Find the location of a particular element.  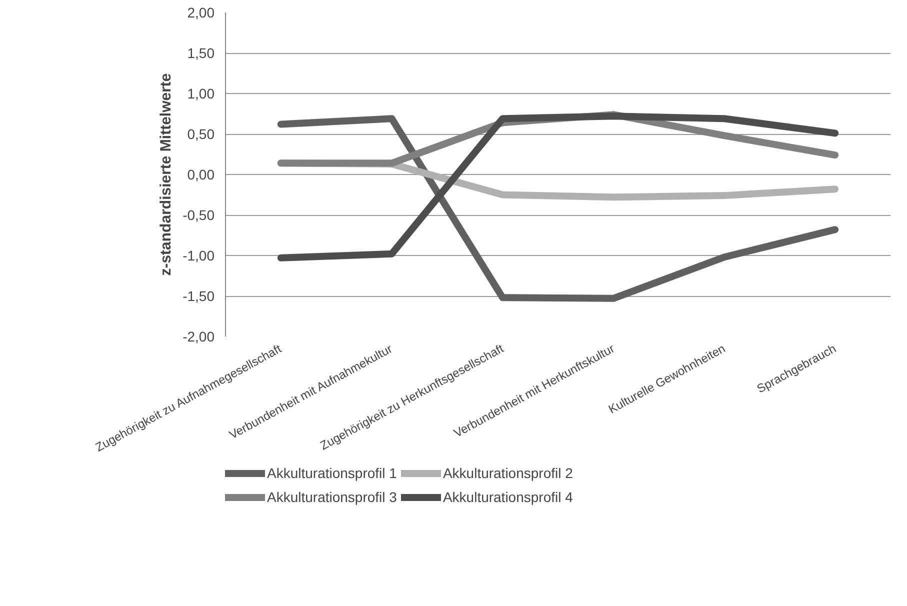

legend-label: Akkulturationsprofil 2 is located at coordinates (507, 473).